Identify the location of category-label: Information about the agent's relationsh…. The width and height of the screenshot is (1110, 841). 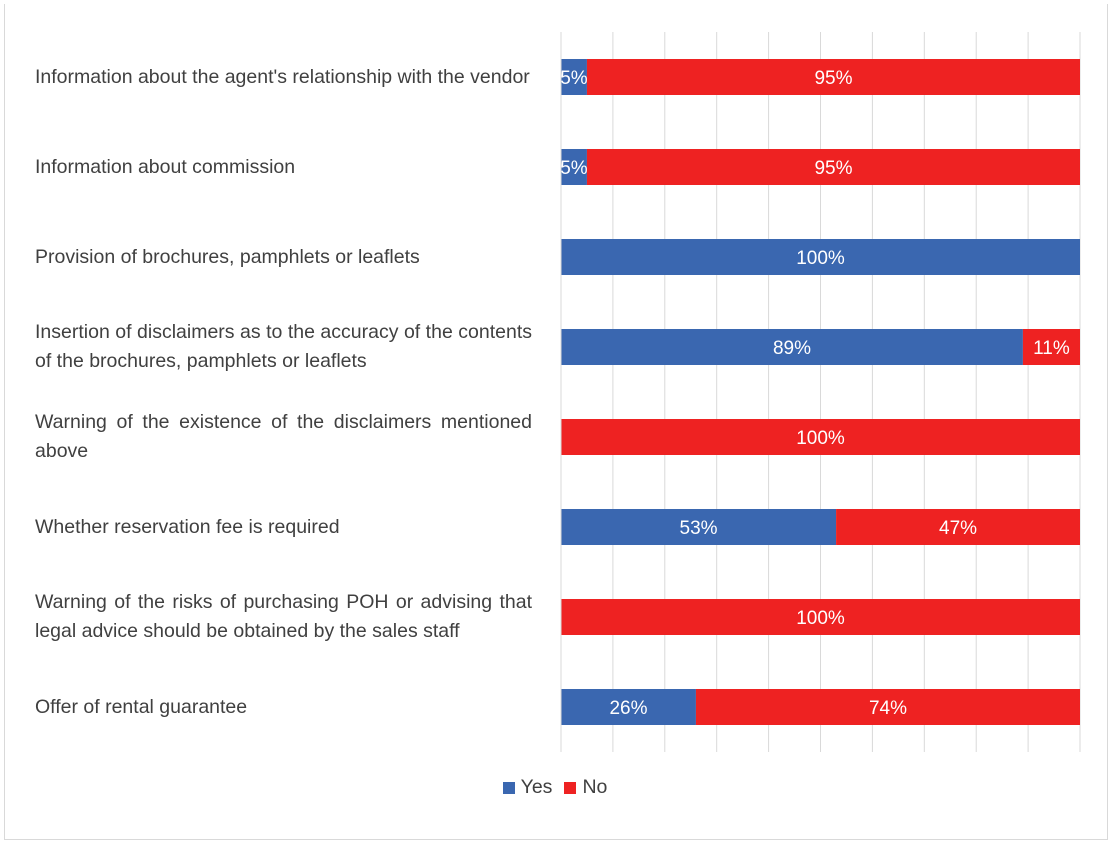
(282, 76).